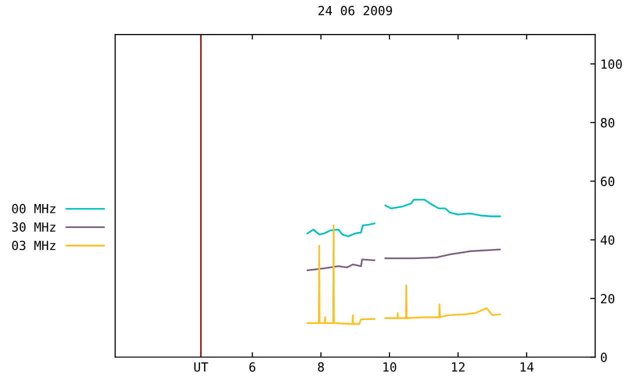  Describe the element at coordinates (607, 181) in the screenshot. I see `y-tick-label: 60` at that location.